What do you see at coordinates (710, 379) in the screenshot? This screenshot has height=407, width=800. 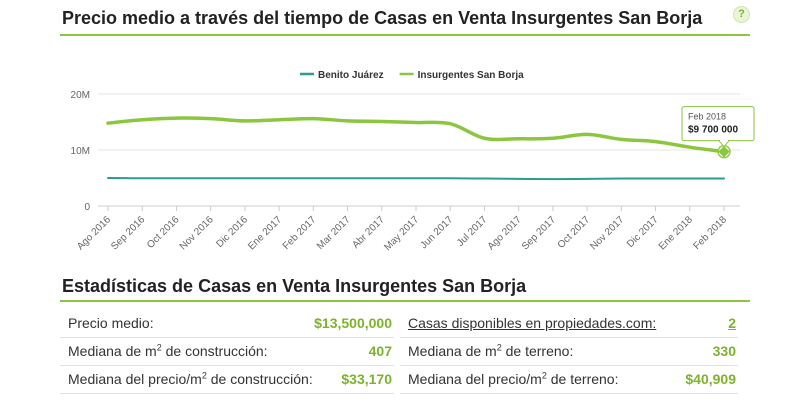 I see `stat-value: $40,909` at bounding box center [710, 379].